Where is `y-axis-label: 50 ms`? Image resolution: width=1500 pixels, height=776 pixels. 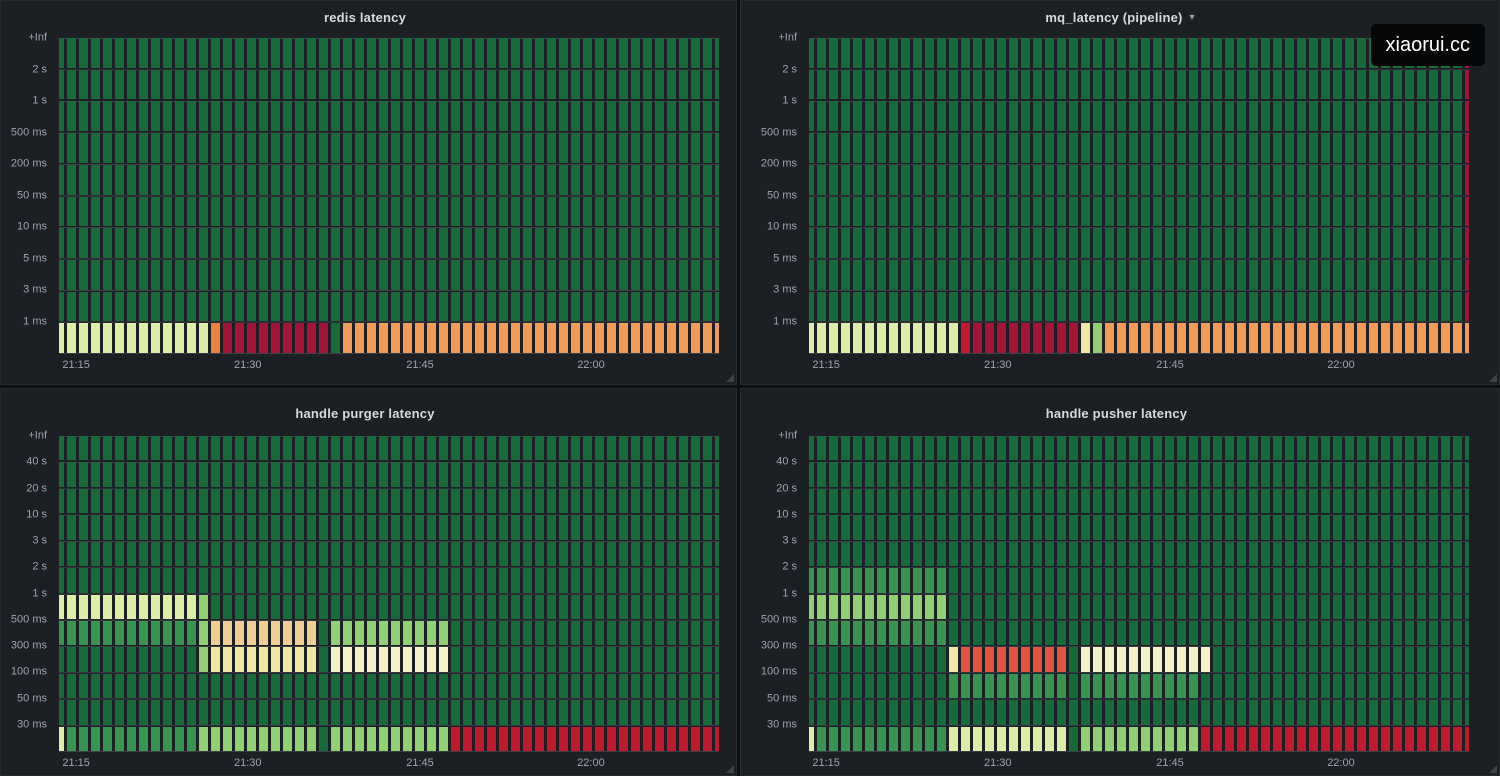
y-axis-label: 50 ms is located at coordinates (782, 697).